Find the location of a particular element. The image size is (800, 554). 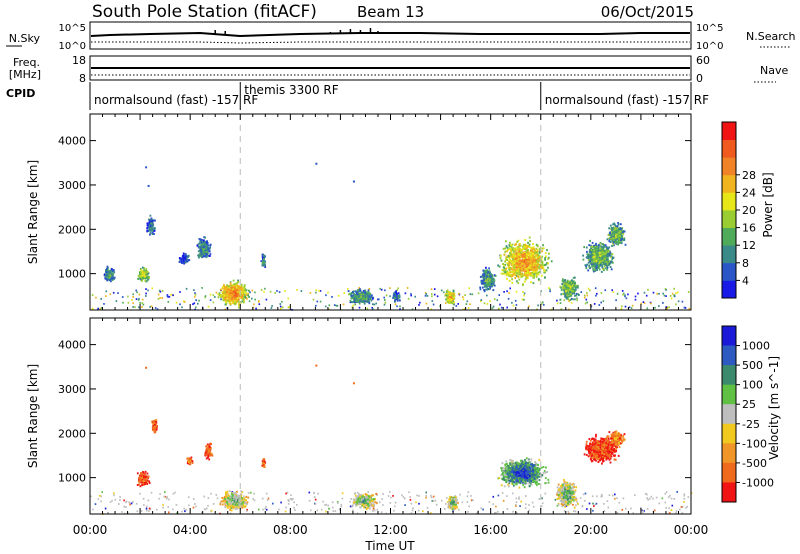

power-colorbar-label: Power [dB] is located at coordinates (768, 204).